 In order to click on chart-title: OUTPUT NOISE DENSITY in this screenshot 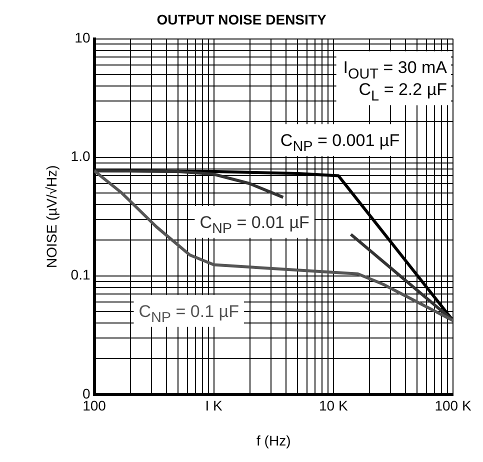, I will do `click(241, 19)`.